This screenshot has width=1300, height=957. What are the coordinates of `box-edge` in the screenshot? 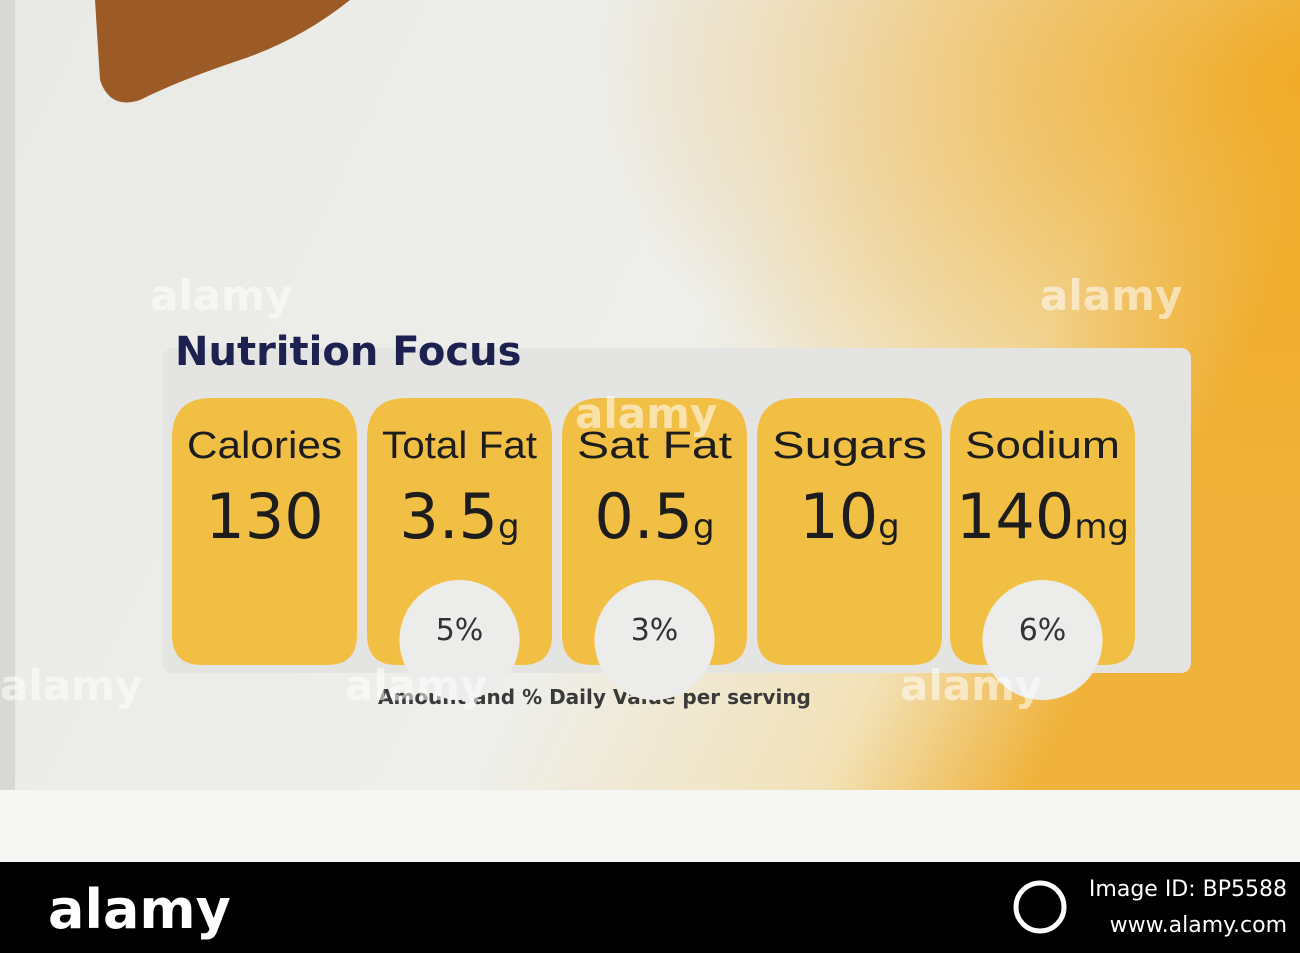 It's located at (7, 395).